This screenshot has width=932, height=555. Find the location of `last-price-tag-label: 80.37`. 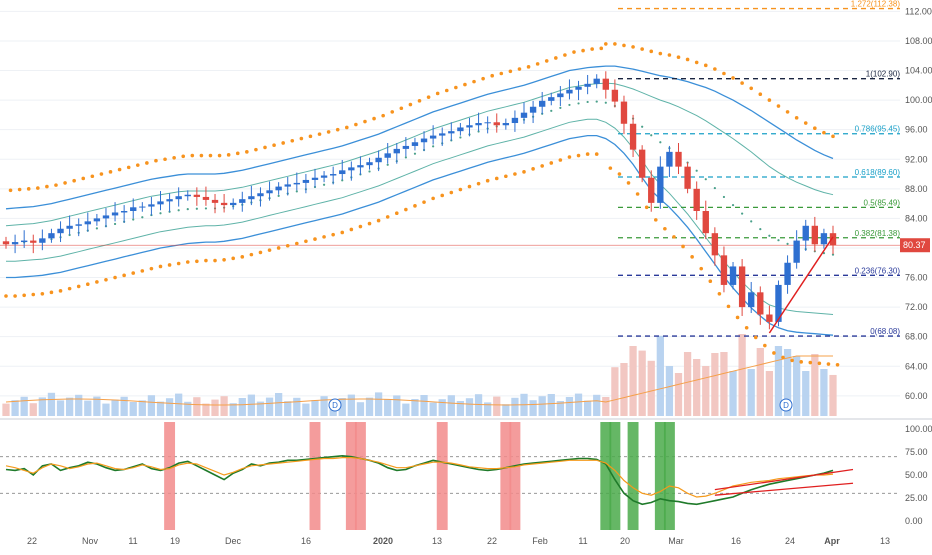

last-price-tag-label: 80.37 is located at coordinates (914, 245).